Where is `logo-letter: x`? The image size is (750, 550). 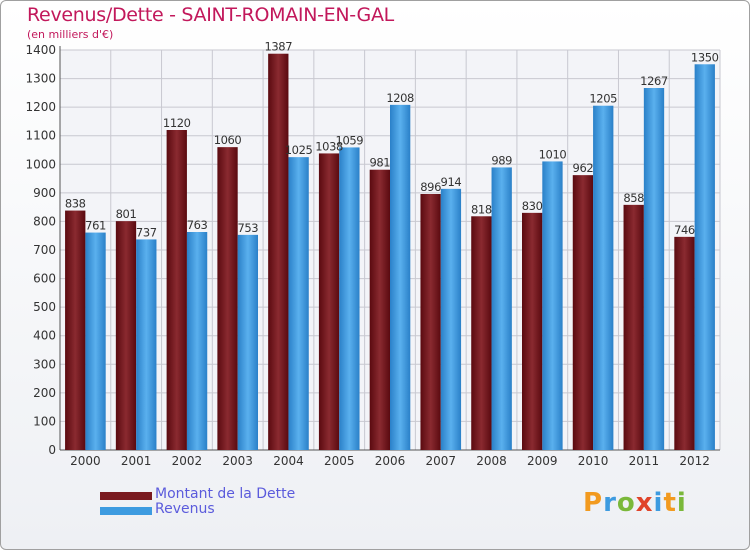 logo-letter: x is located at coordinates (644, 503).